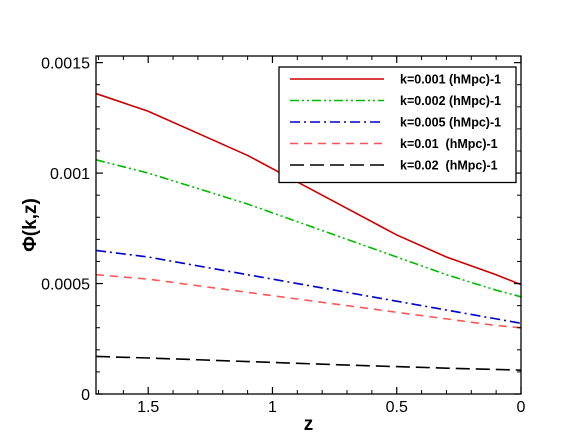 This screenshot has height=442, width=575. I want to click on y-axis-title: Φ(k,z), so click(30, 225).